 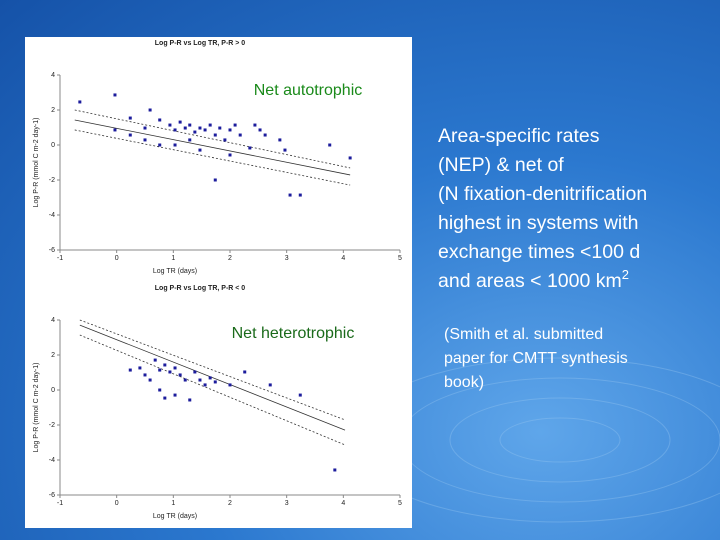 I want to click on body-line: (NEP) & net of, so click(x=501, y=165).